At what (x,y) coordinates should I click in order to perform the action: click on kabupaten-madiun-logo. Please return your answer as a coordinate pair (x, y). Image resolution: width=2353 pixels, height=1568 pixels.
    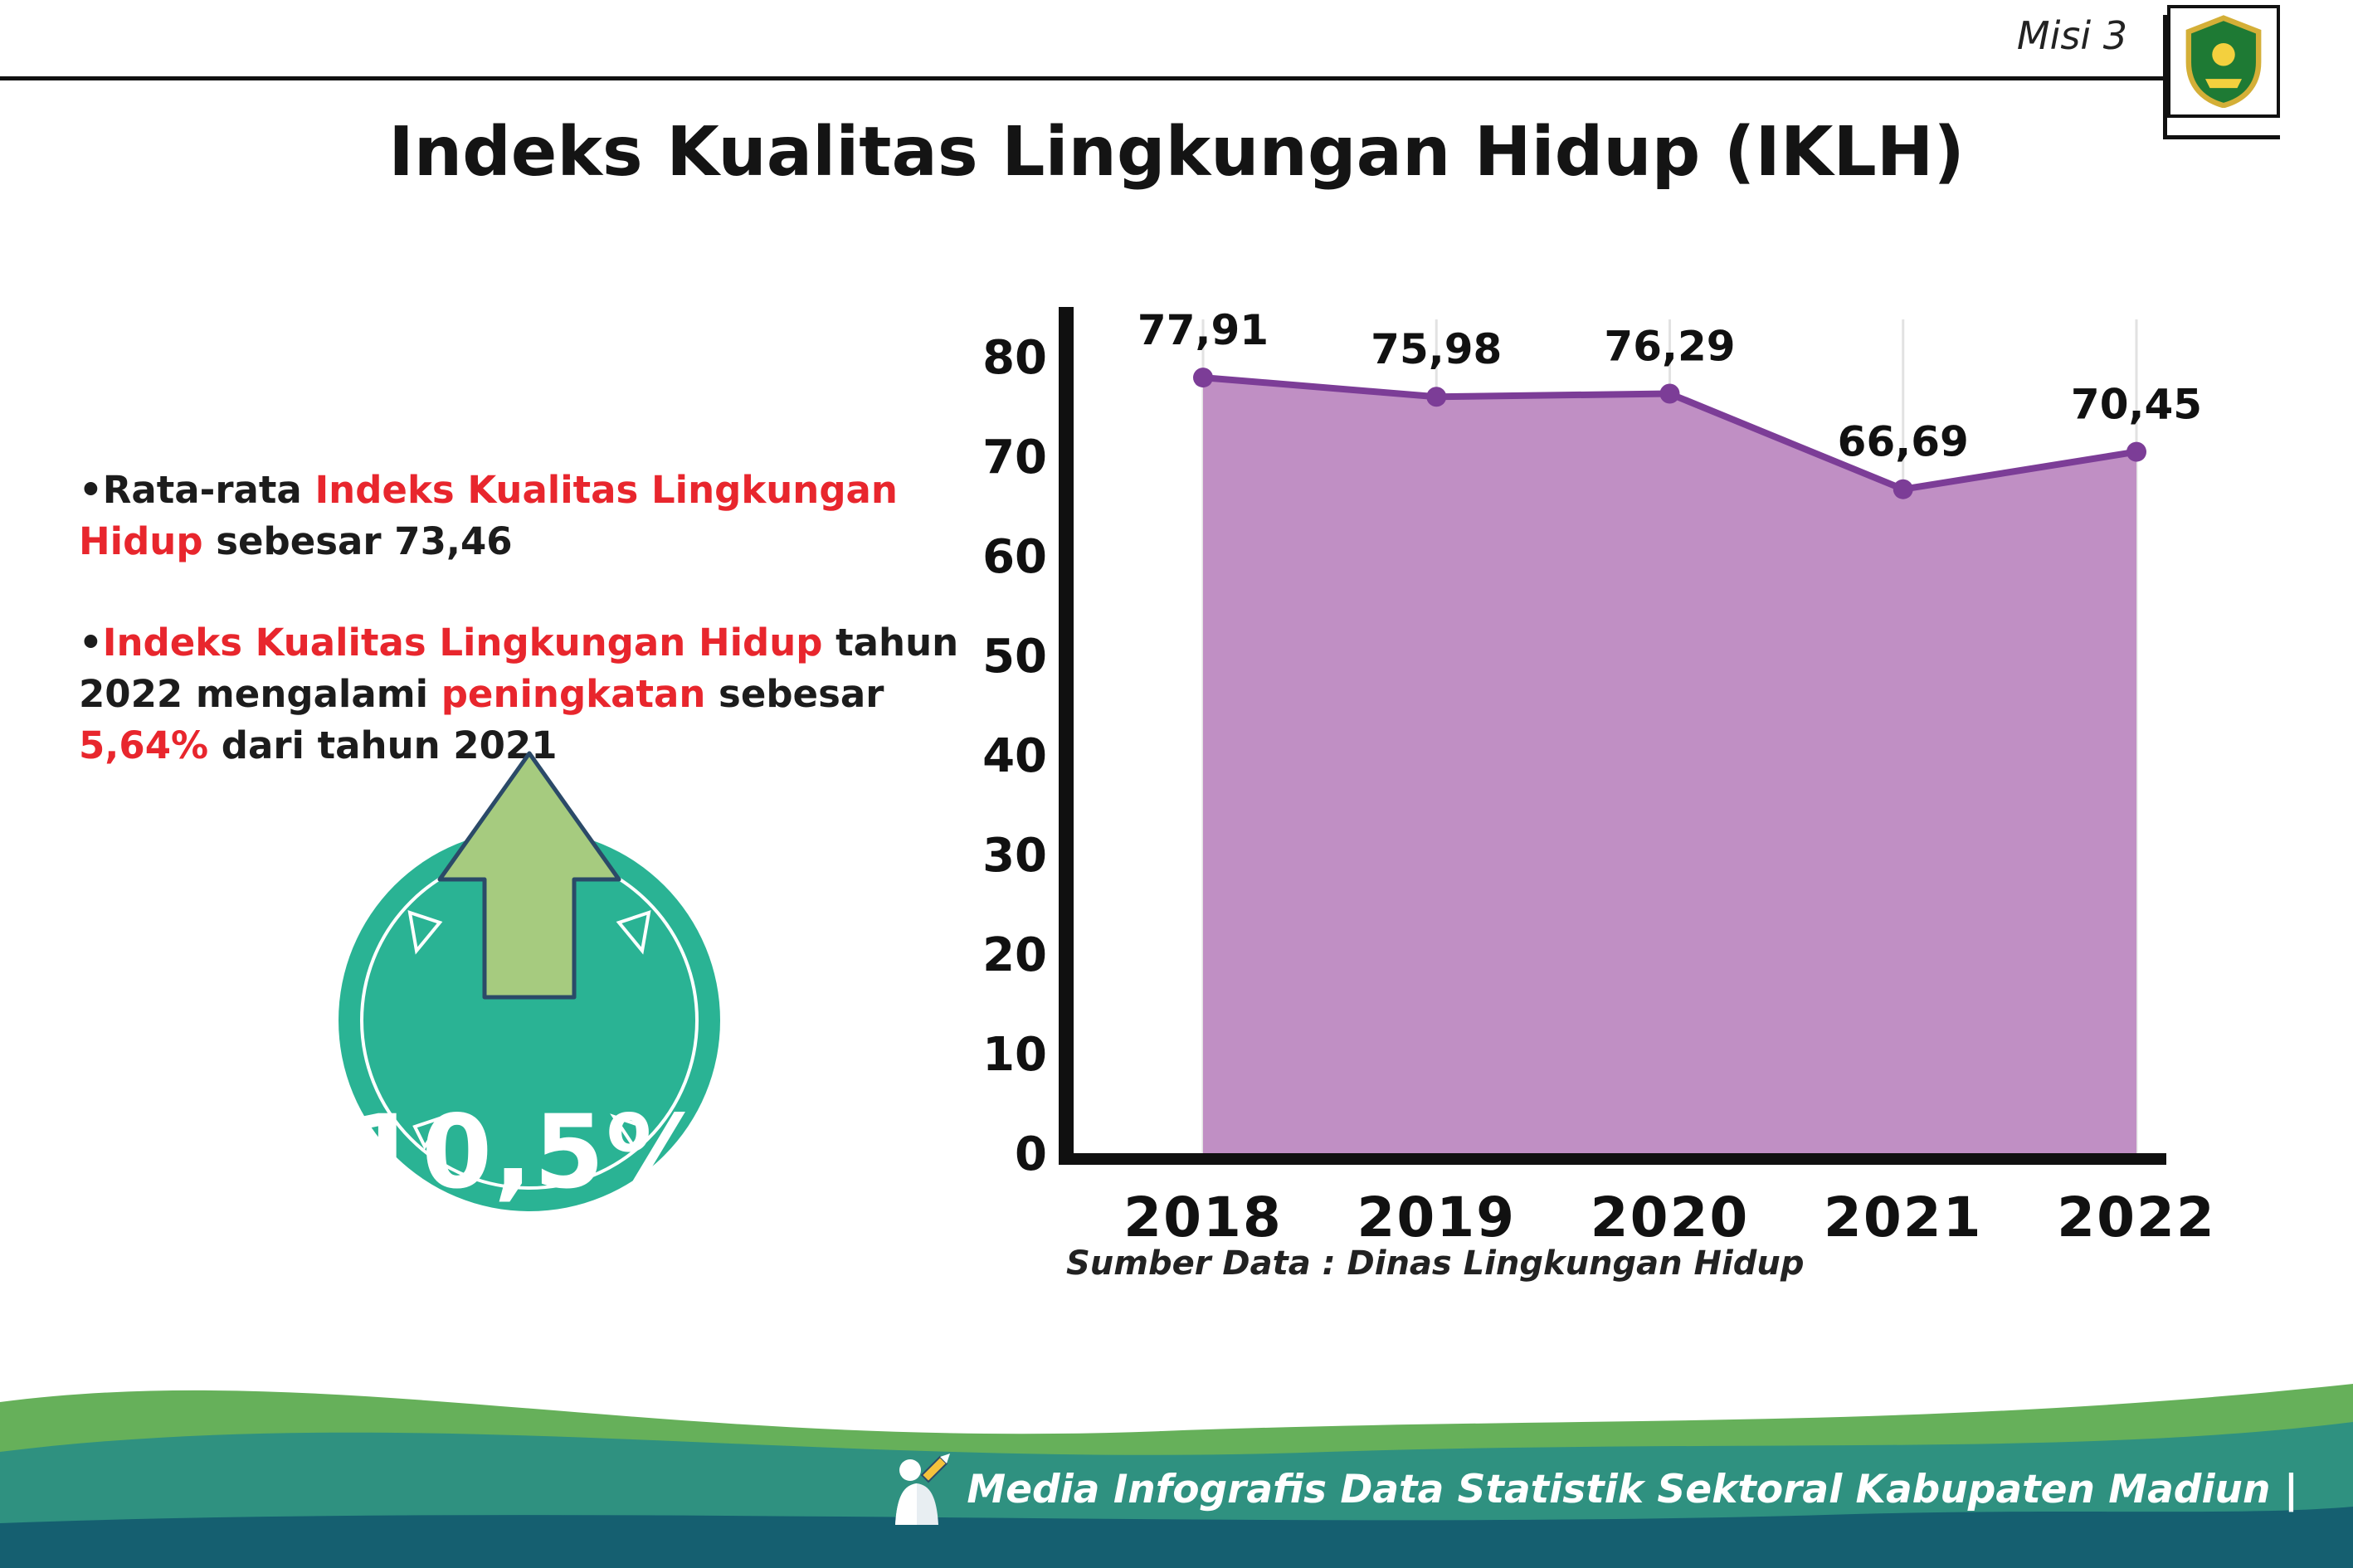
    Looking at the image, I should click on (2223, 61).